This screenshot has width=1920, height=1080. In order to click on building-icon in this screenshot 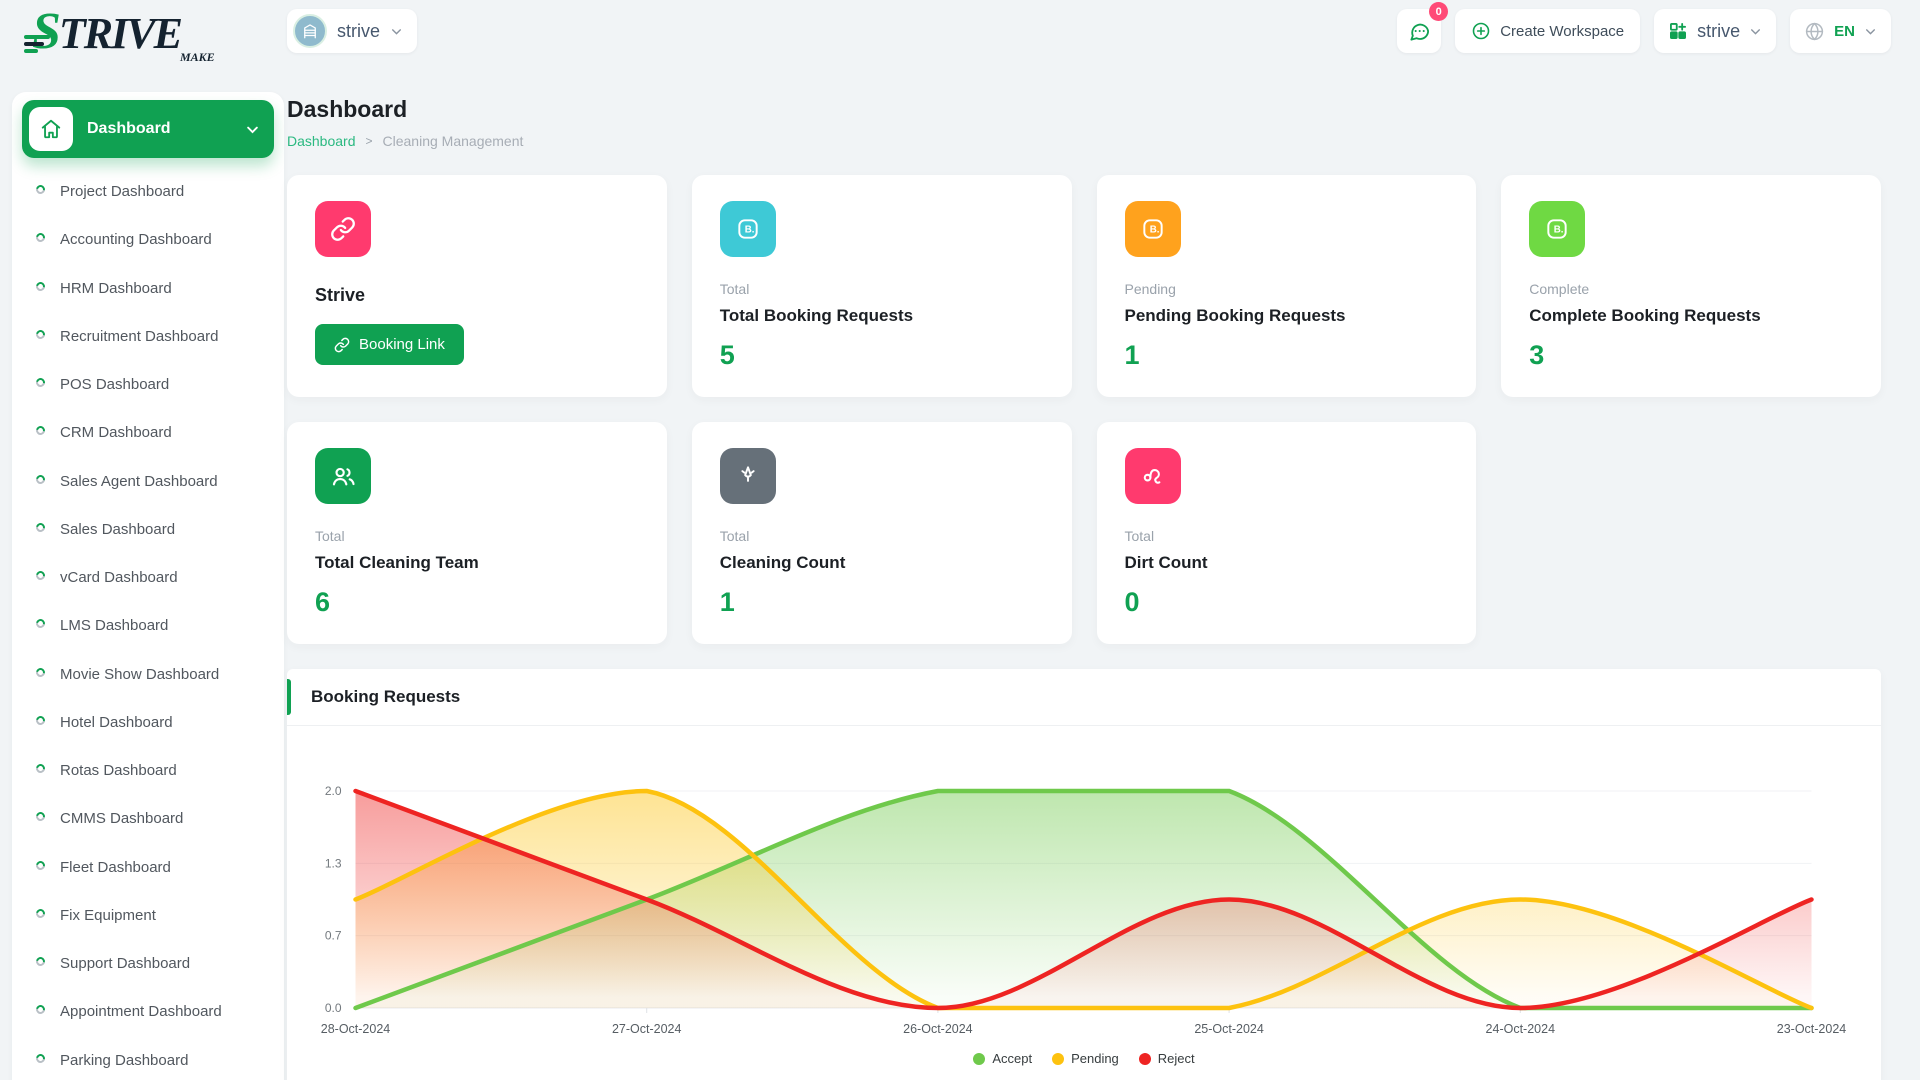, I will do `click(310, 31)`.